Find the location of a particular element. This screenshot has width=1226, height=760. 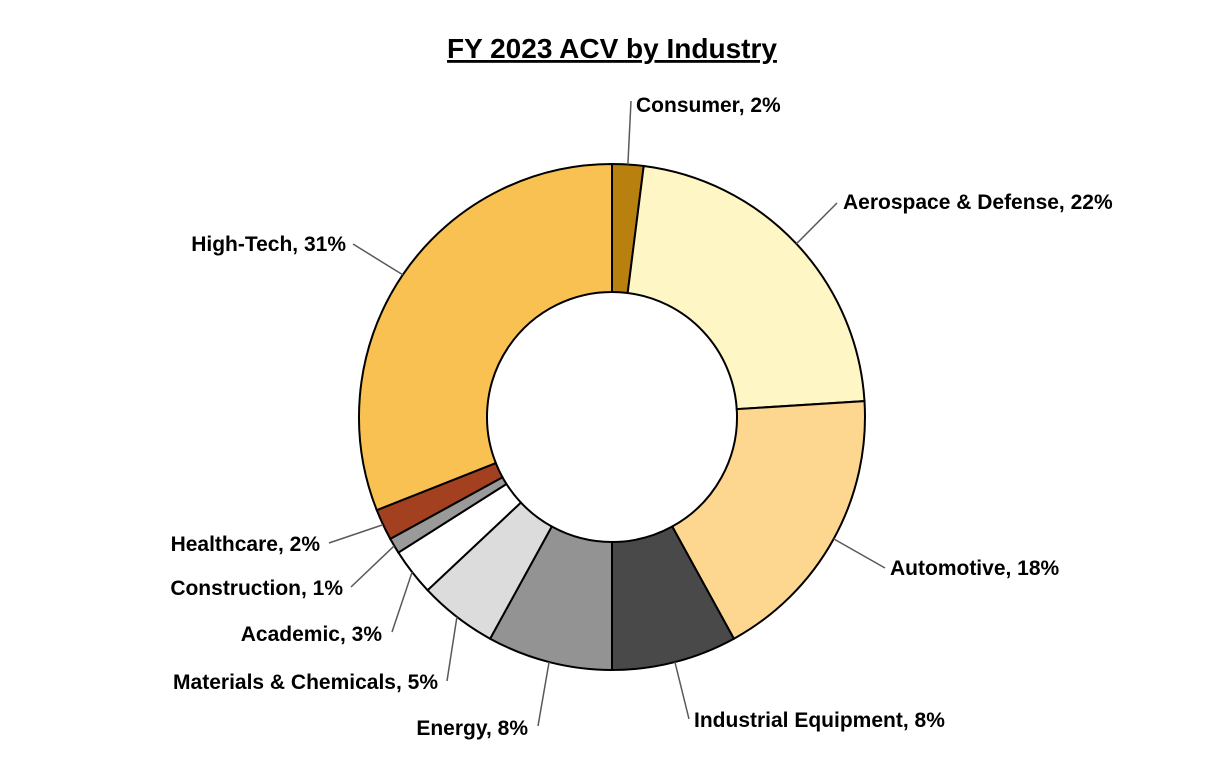

data-label: High-Tech, 31% is located at coordinates (268, 244).